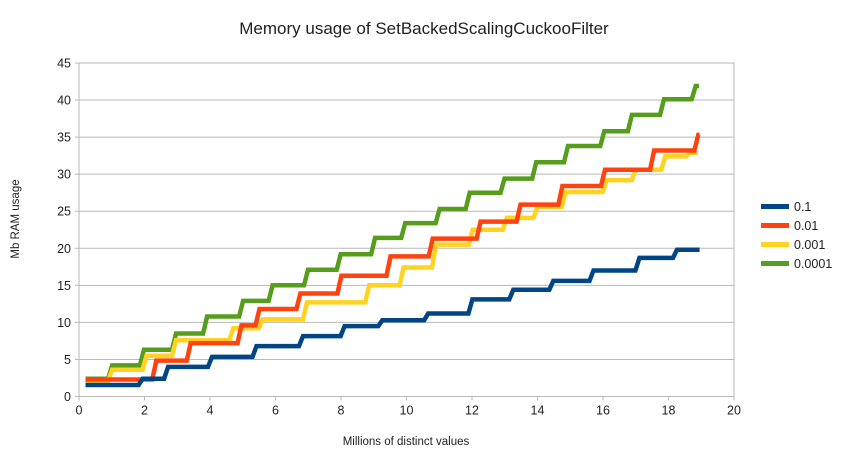  I want to click on x-tick-label: 14, so click(538, 411).